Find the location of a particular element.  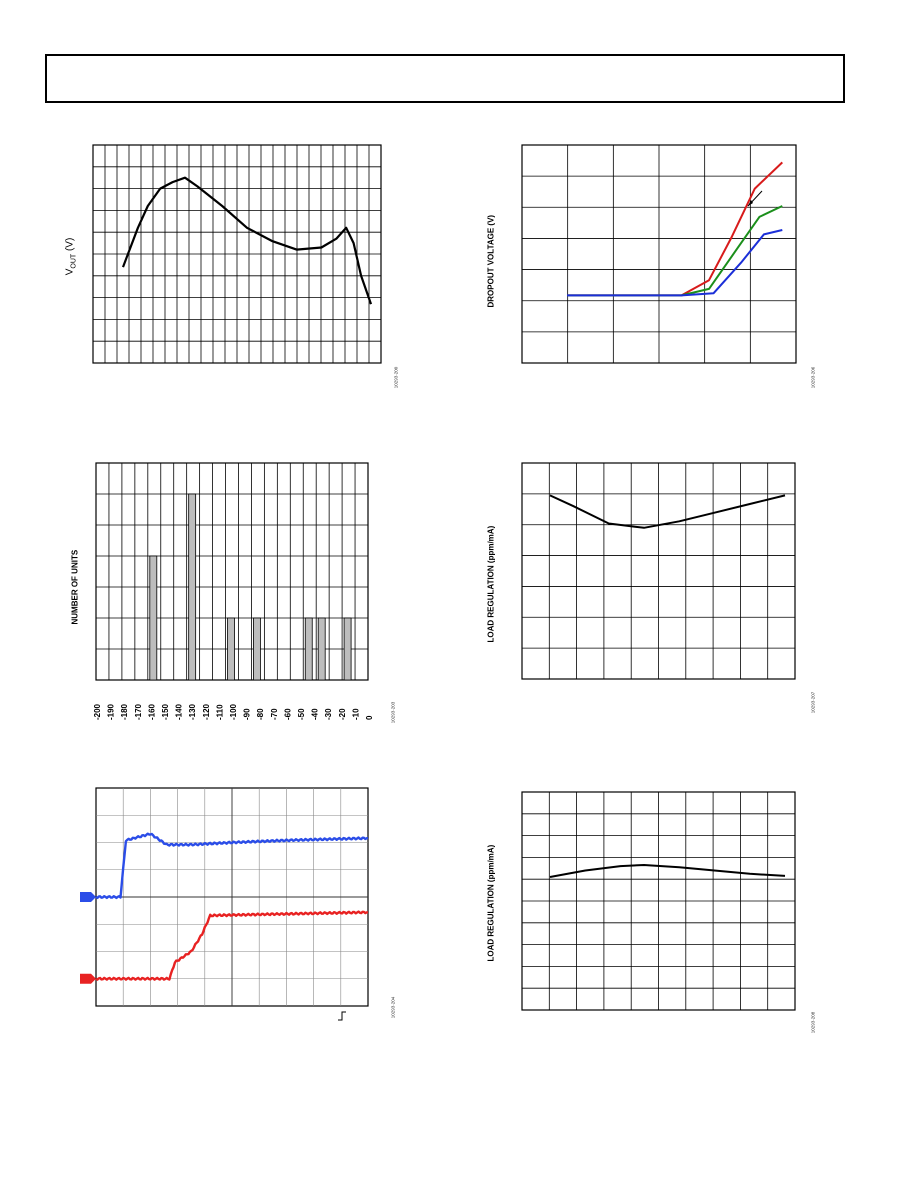

chart-dropout-voltage: DROPOUT VOLTAGE (V) 10293-206 is located at coordinates (650, 270).